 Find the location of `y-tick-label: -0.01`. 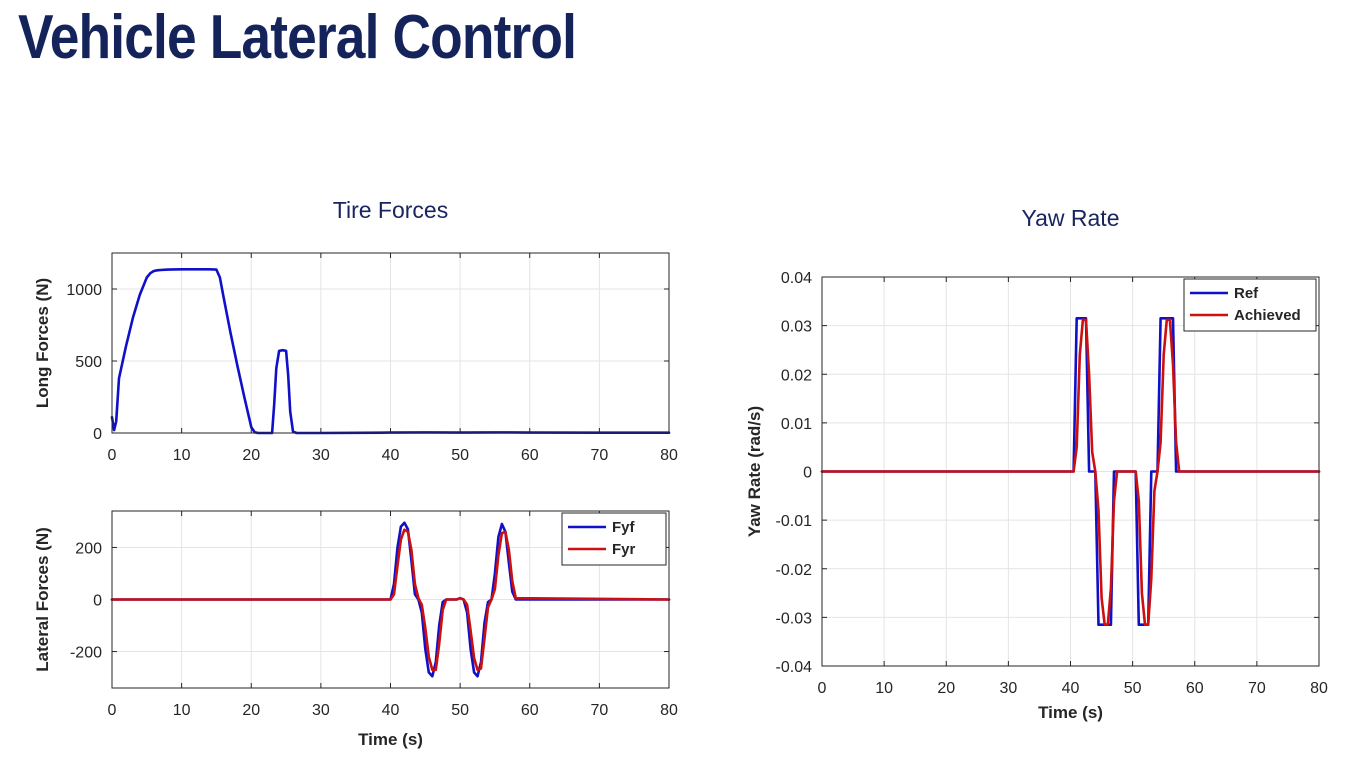

y-tick-label: -0.01 is located at coordinates (794, 521).